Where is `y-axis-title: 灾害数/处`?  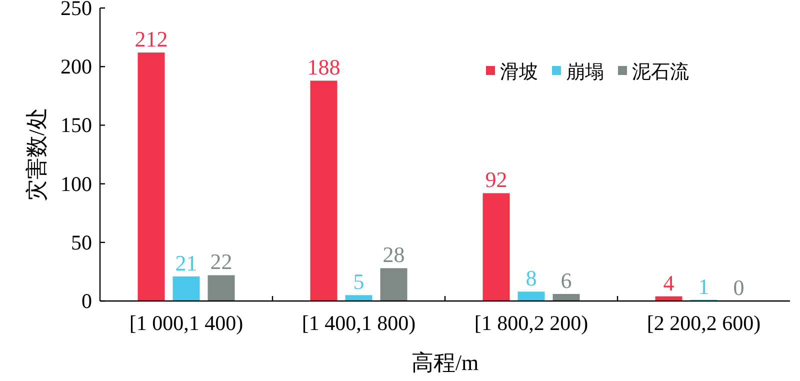
y-axis-title: 灾害数/处 is located at coordinates (36, 154).